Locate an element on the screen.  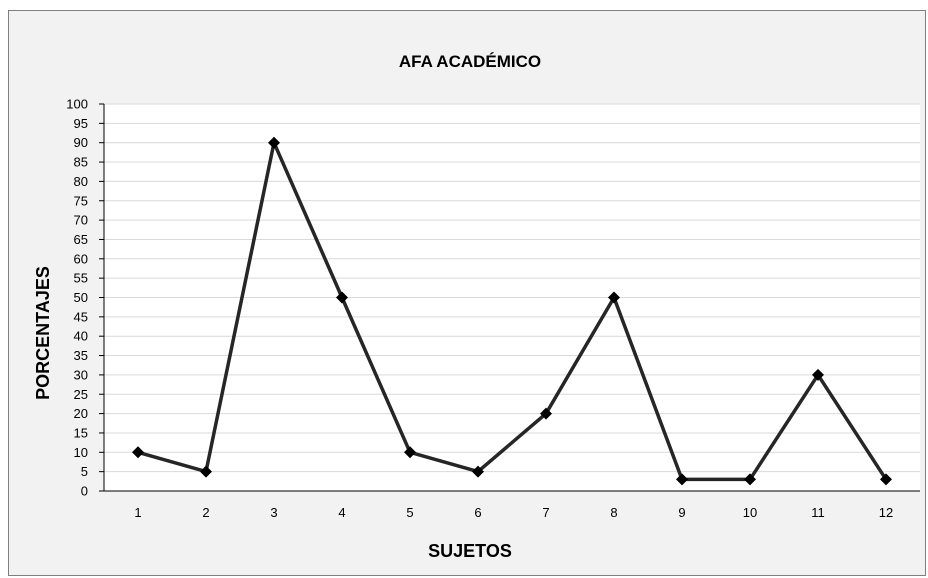
y-tick-label: 55 is located at coordinates (81, 278).